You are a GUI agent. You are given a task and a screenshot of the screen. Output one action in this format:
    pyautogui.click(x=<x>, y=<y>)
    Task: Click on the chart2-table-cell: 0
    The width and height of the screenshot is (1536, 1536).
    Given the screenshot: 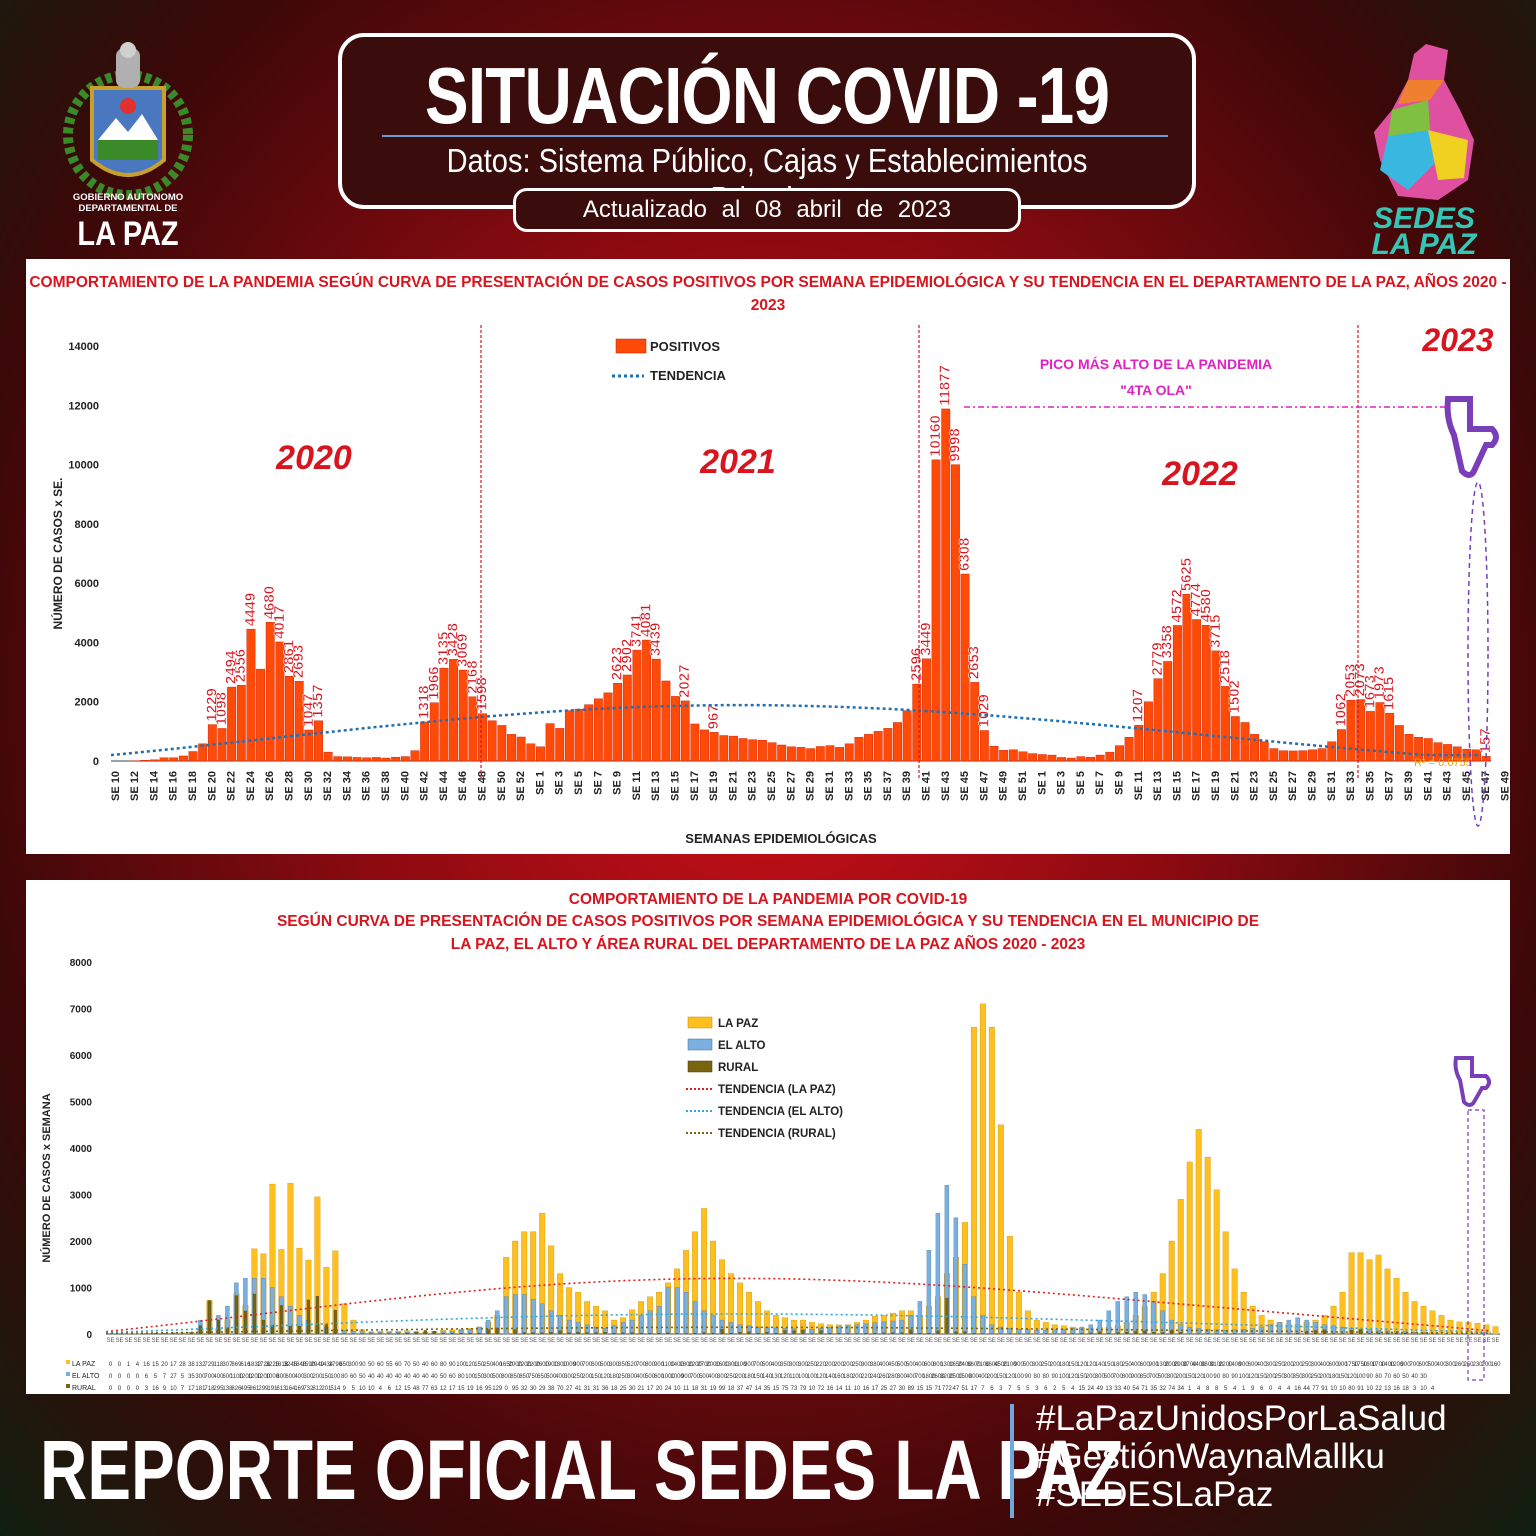 What is the action you would take?
    pyautogui.click(x=120, y=1389)
    